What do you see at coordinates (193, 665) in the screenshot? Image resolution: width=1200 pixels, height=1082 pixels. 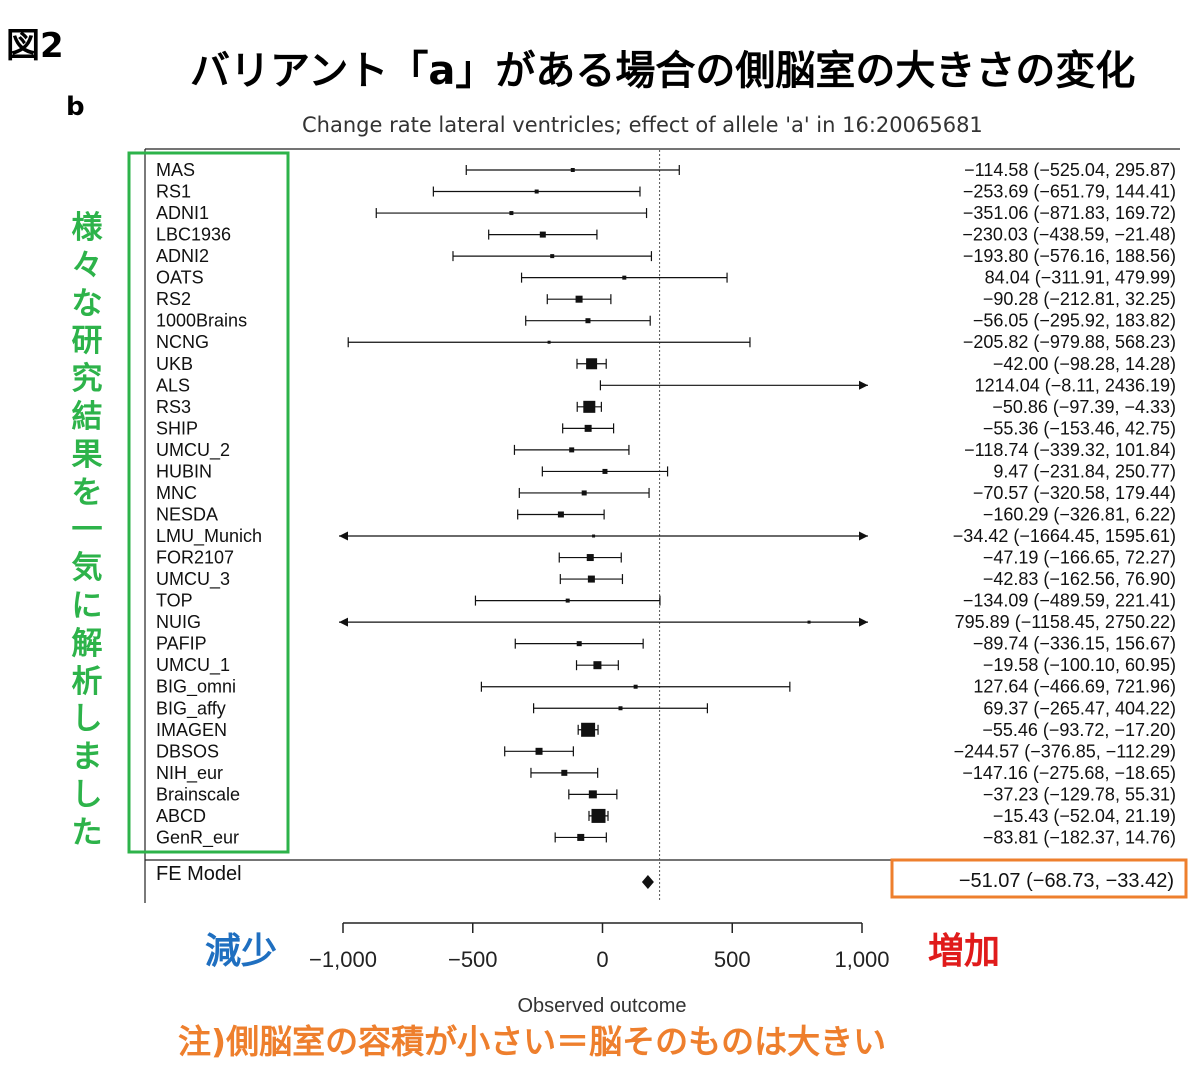 I see `study-name: UMCU_1` at bounding box center [193, 665].